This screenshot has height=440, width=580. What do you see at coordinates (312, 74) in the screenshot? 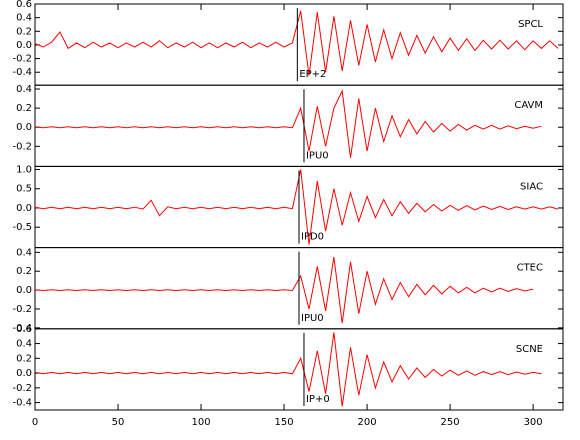
I see `phase-label: EP+2` at bounding box center [312, 74].